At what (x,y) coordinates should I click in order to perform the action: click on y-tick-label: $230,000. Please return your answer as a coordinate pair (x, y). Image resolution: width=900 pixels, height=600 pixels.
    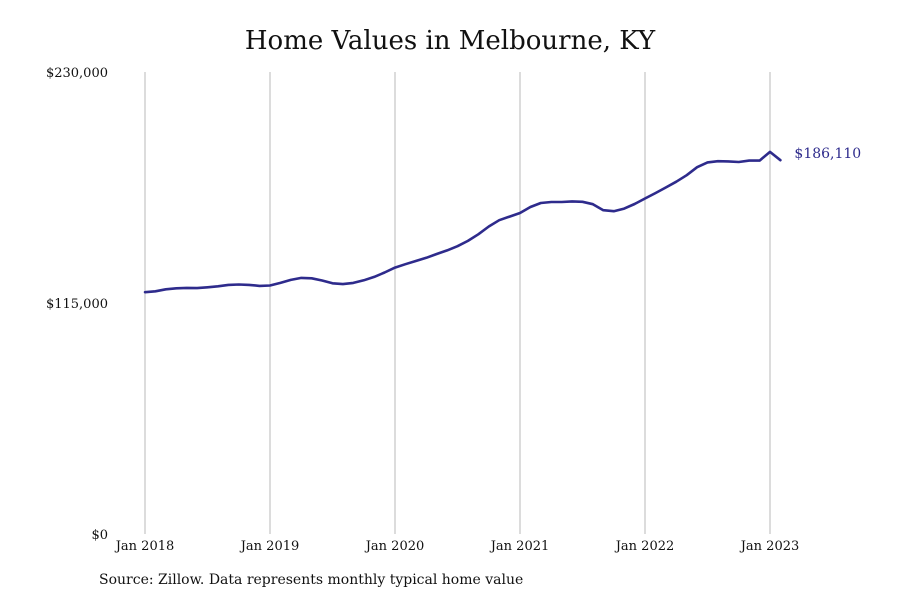
    Looking at the image, I should click on (77, 73).